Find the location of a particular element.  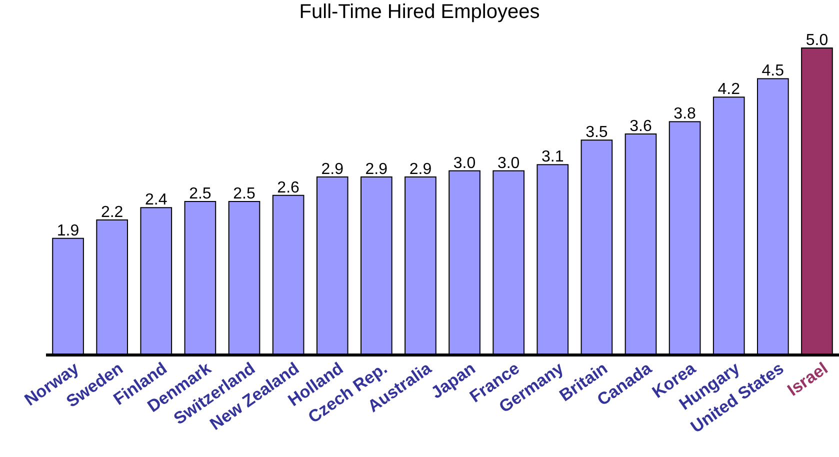

data-label: 3.5 is located at coordinates (597, 133).